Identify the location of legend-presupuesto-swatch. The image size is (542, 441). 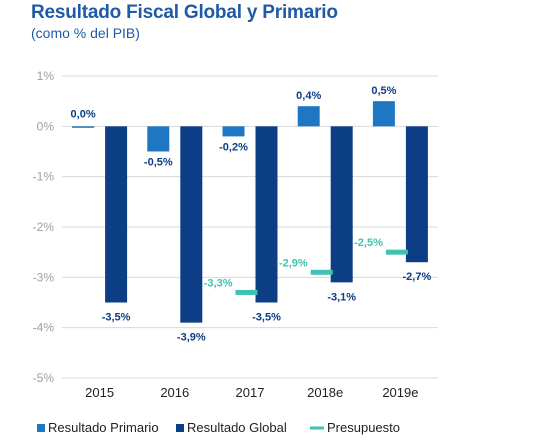
(317, 428).